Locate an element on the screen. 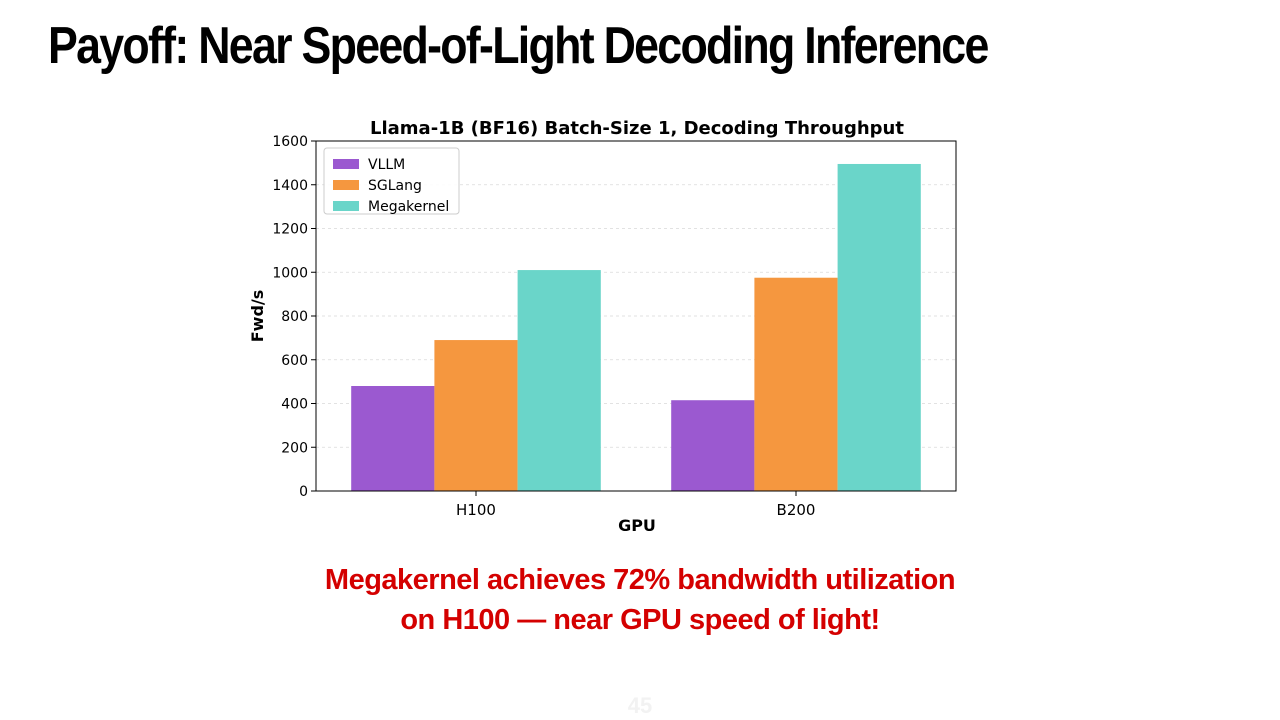 This screenshot has width=1280, height=720. page-number: 45 is located at coordinates (640, 705).